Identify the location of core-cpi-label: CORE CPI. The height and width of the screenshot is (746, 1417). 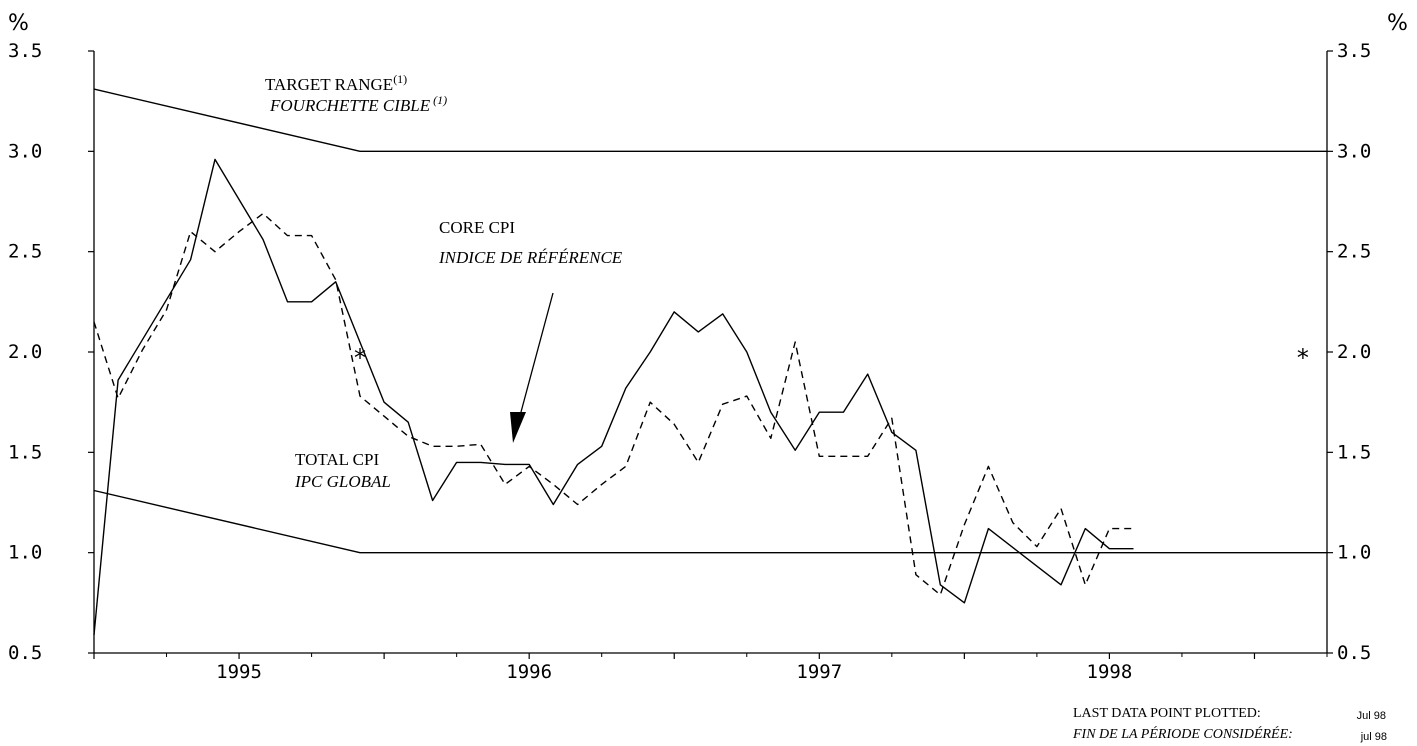
(477, 227).